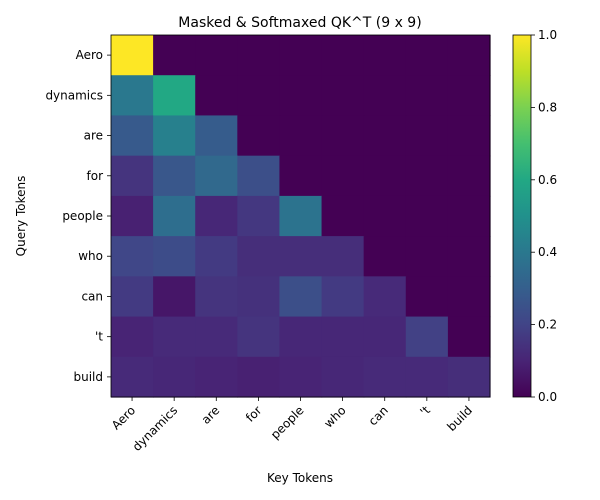 This screenshot has width=600, height=500. What do you see at coordinates (459, 418) in the screenshot?
I see `x-tick-label: build` at bounding box center [459, 418].